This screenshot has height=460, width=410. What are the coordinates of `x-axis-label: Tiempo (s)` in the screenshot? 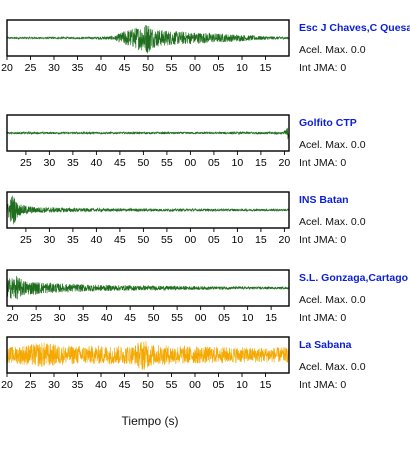 It's located at (150, 421).